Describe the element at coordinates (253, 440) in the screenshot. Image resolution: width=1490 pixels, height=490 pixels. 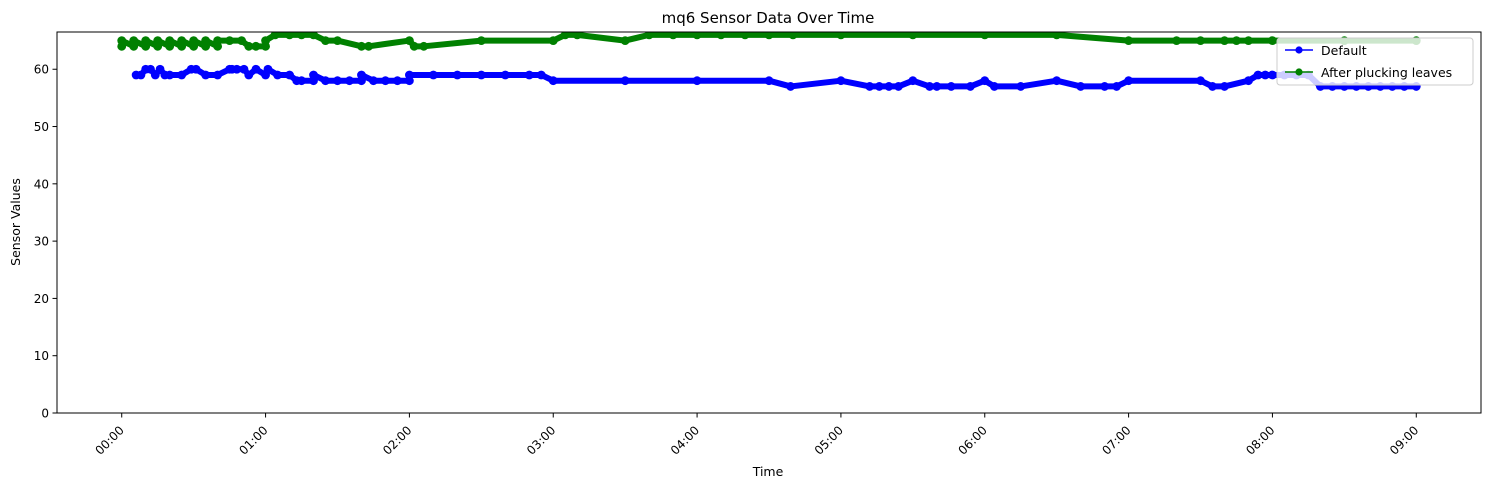
I see `x-tick-label: 01:00` at that location.